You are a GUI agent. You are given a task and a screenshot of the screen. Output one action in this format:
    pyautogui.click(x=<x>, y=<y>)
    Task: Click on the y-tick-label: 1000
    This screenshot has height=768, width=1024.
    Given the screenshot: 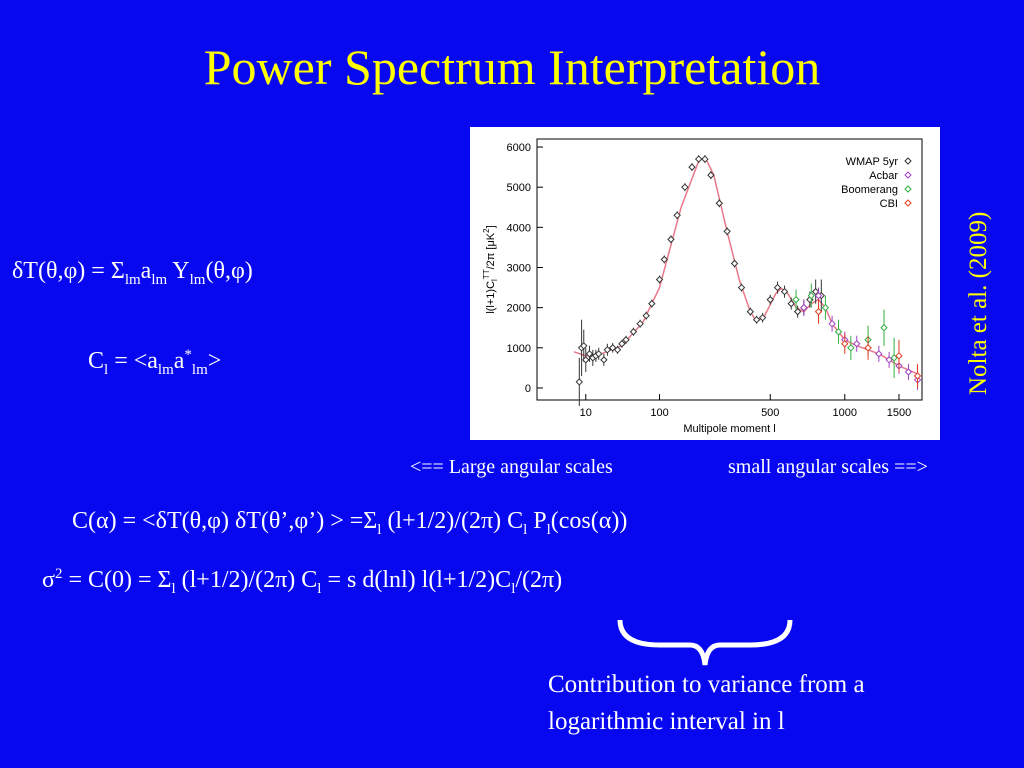 What is the action you would take?
    pyautogui.click(x=519, y=349)
    